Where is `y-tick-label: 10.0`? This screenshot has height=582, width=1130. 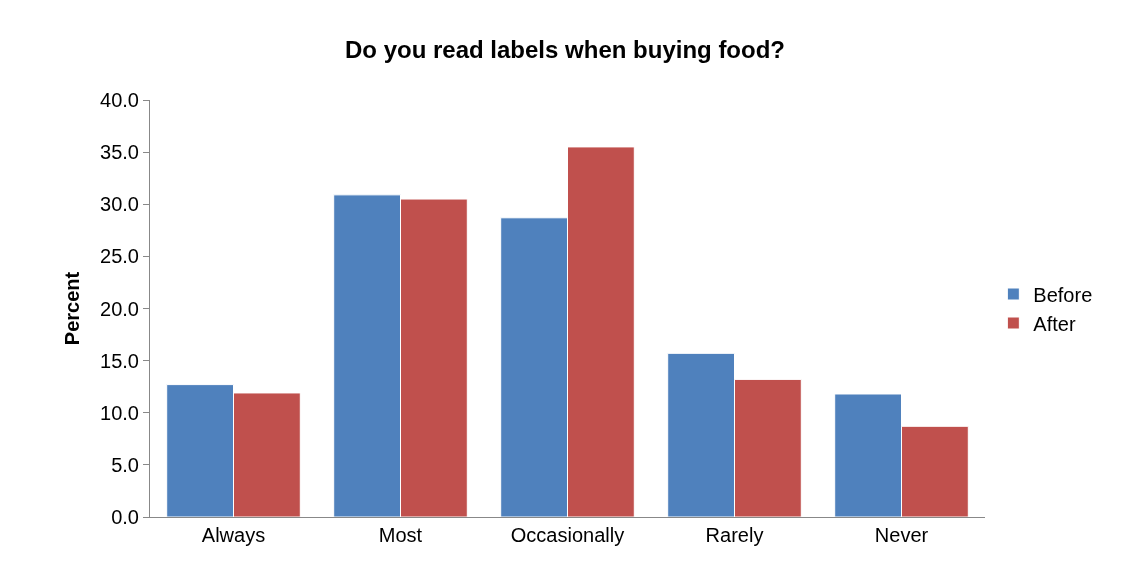
y-tick-label: 10.0 is located at coordinates (119, 412).